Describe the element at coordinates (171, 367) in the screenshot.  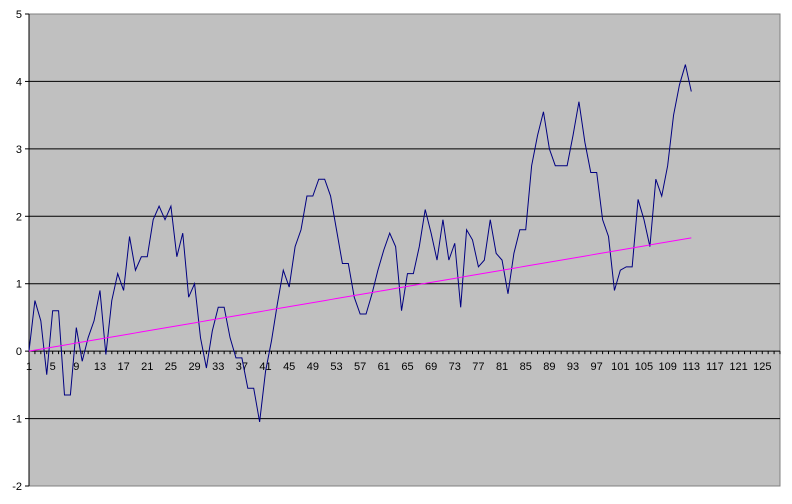
I see `x-tick-label: 25` at that location.